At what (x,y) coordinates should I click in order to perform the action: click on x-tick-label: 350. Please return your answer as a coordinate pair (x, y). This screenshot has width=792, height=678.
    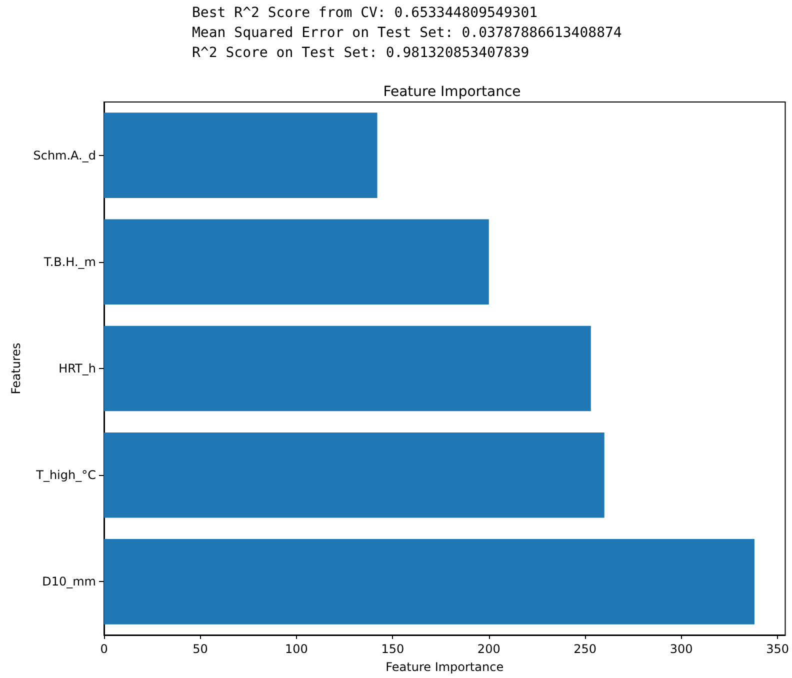
    Looking at the image, I should click on (777, 649).